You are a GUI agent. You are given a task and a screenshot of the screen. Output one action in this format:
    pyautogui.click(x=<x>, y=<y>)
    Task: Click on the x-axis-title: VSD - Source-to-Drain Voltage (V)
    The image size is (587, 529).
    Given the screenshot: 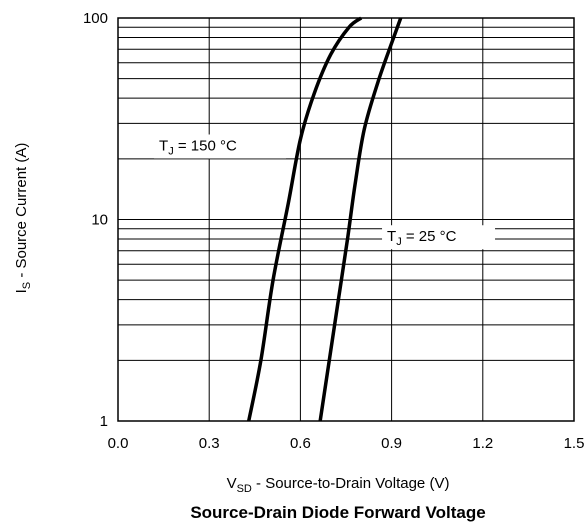 What is the action you would take?
    pyautogui.click(x=338, y=485)
    